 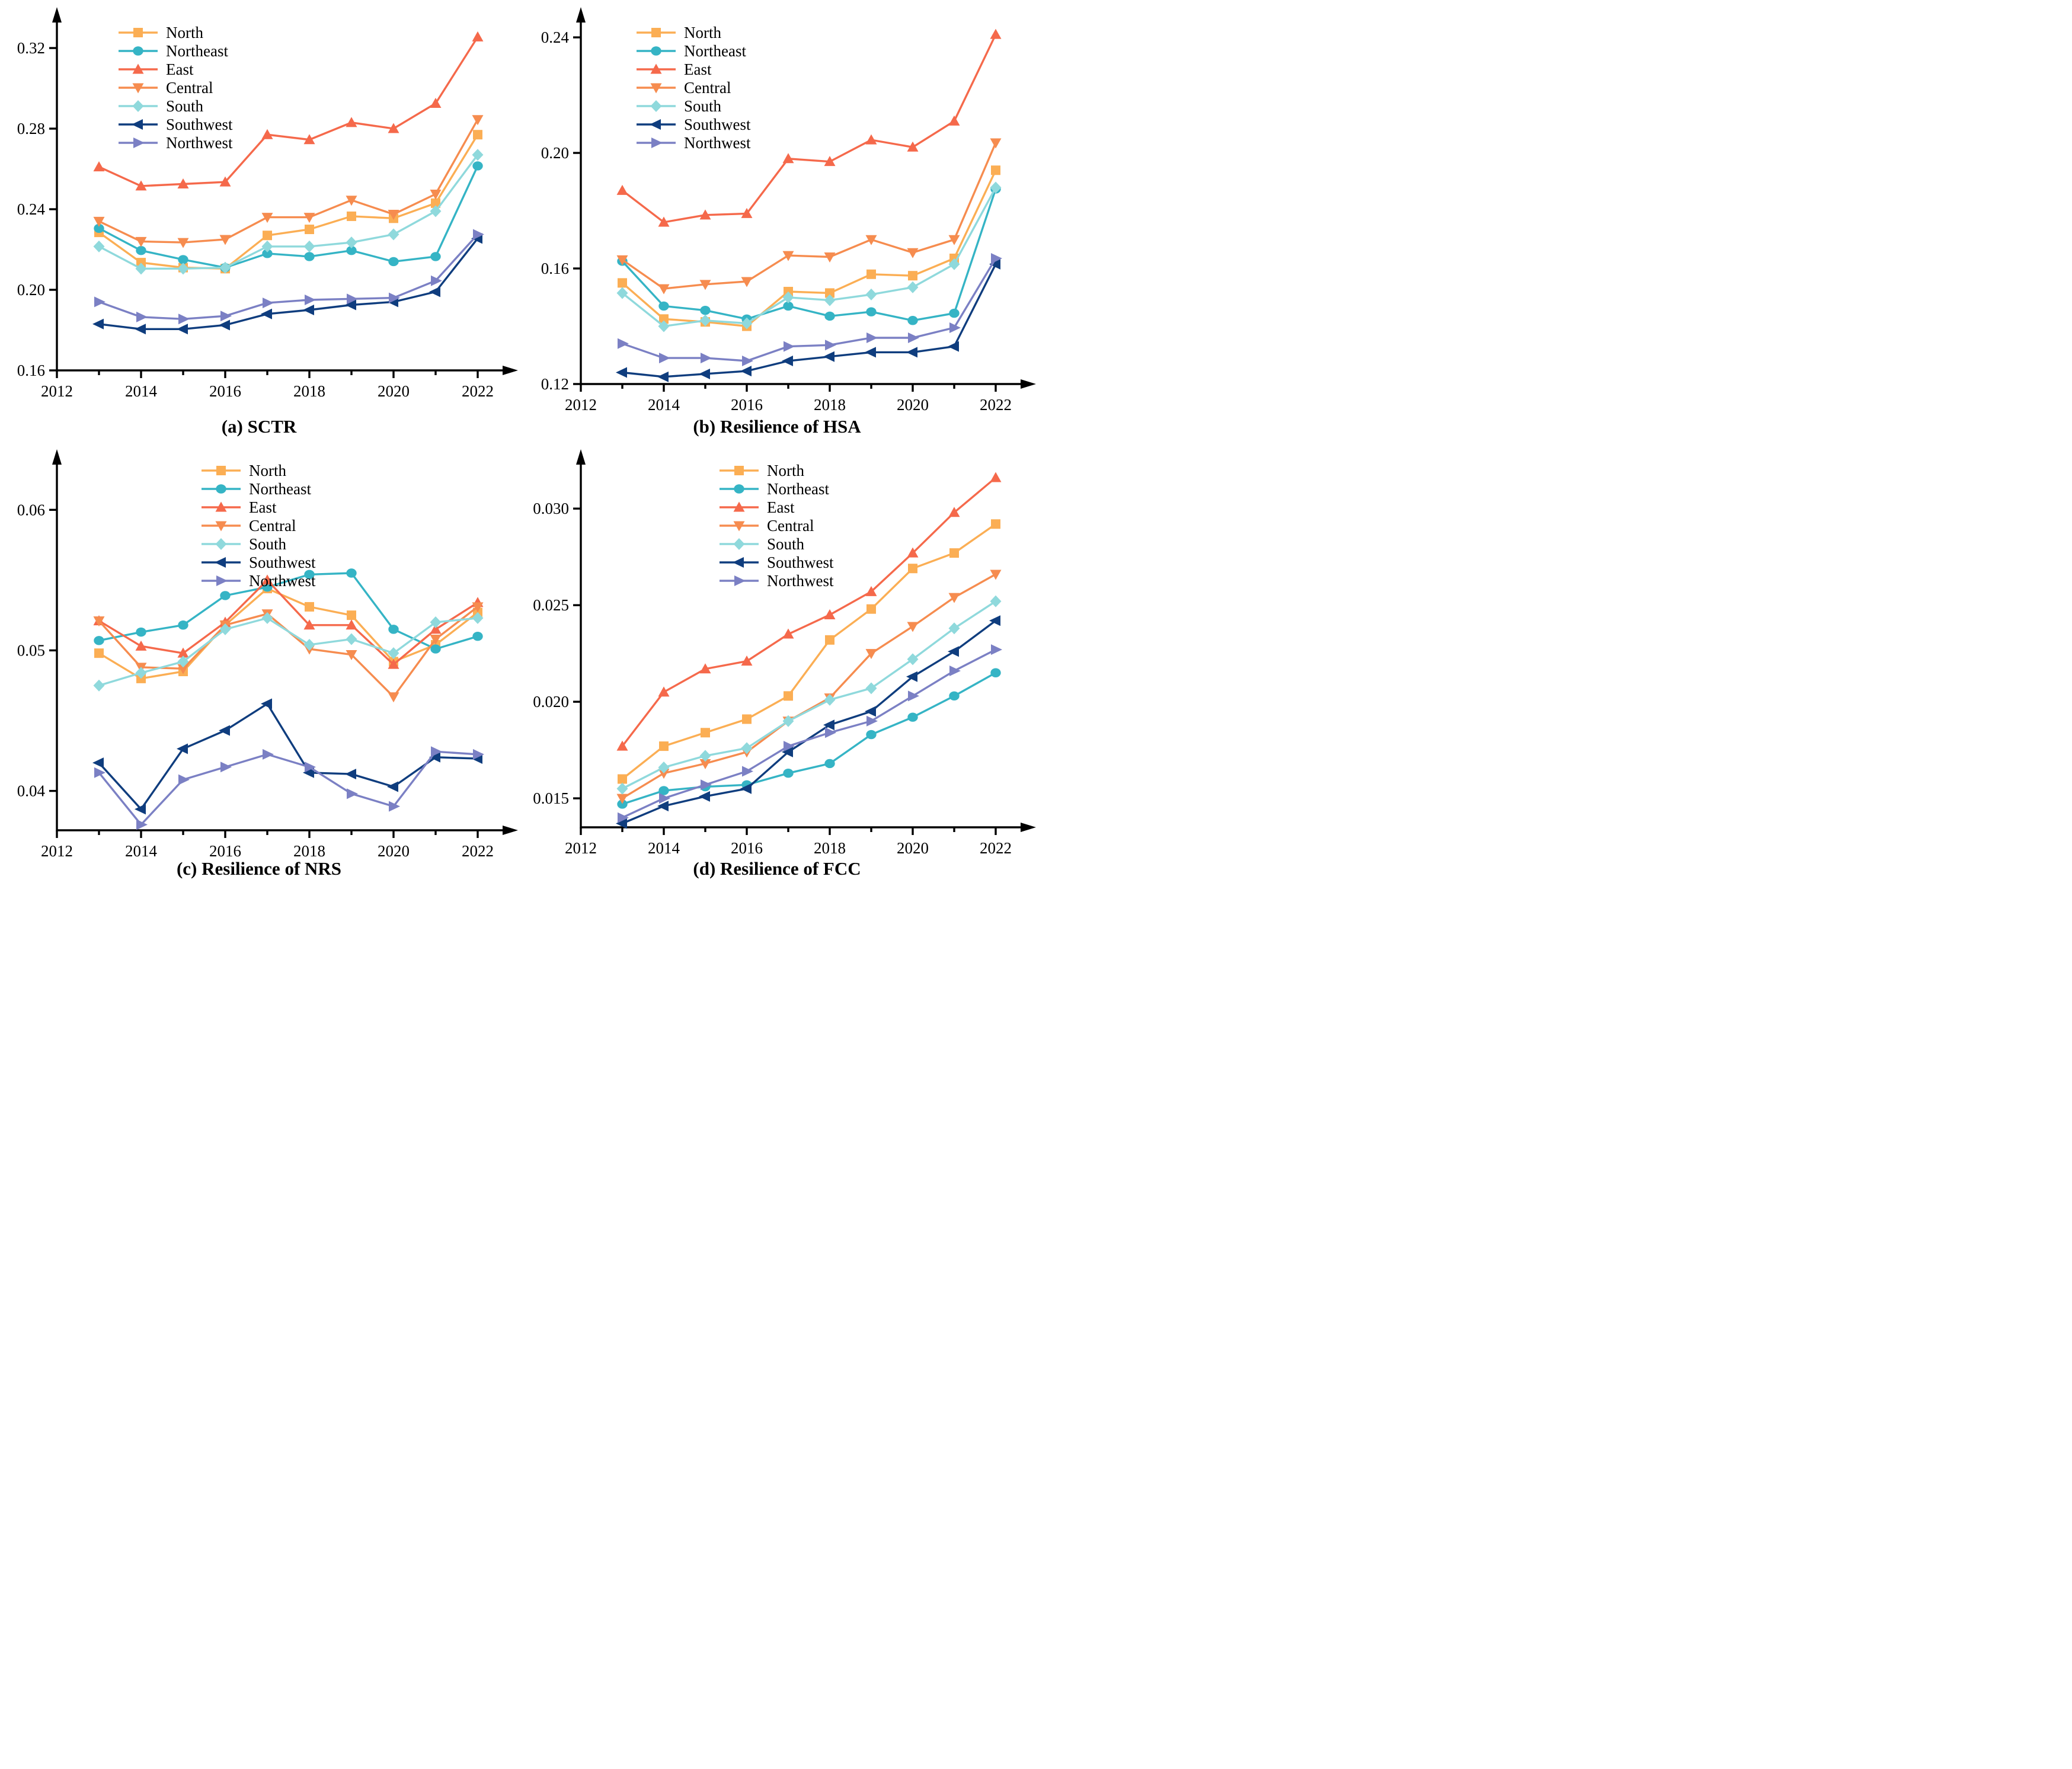 What do you see at coordinates (790, 526) in the screenshot?
I see `legend-label: Central` at bounding box center [790, 526].